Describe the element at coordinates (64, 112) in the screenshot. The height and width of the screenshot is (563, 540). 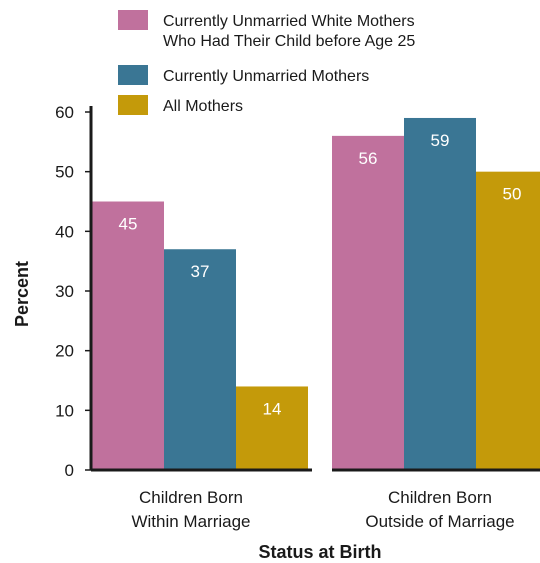
I see `y-tick-label-60: 60` at that location.